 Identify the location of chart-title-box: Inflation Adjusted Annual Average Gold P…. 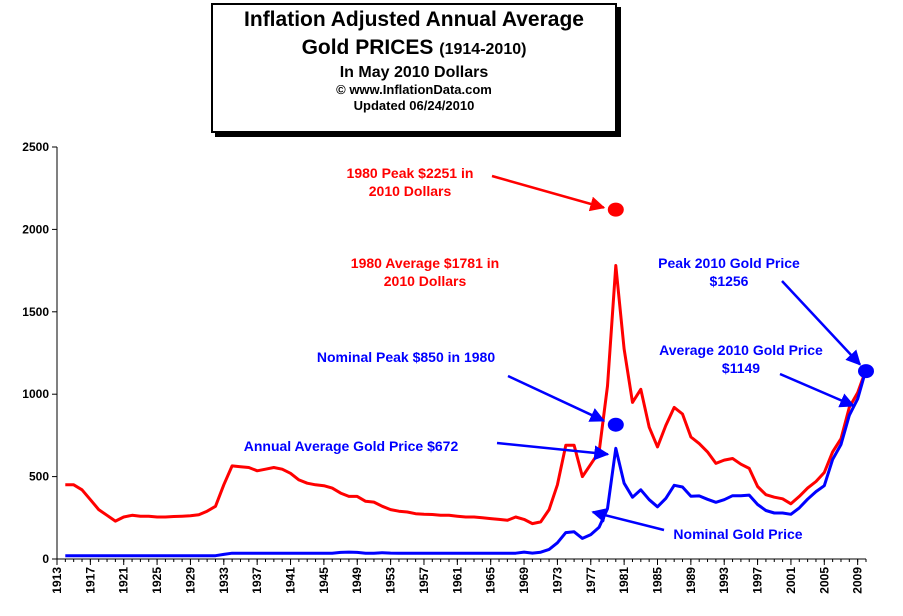
(414, 68).